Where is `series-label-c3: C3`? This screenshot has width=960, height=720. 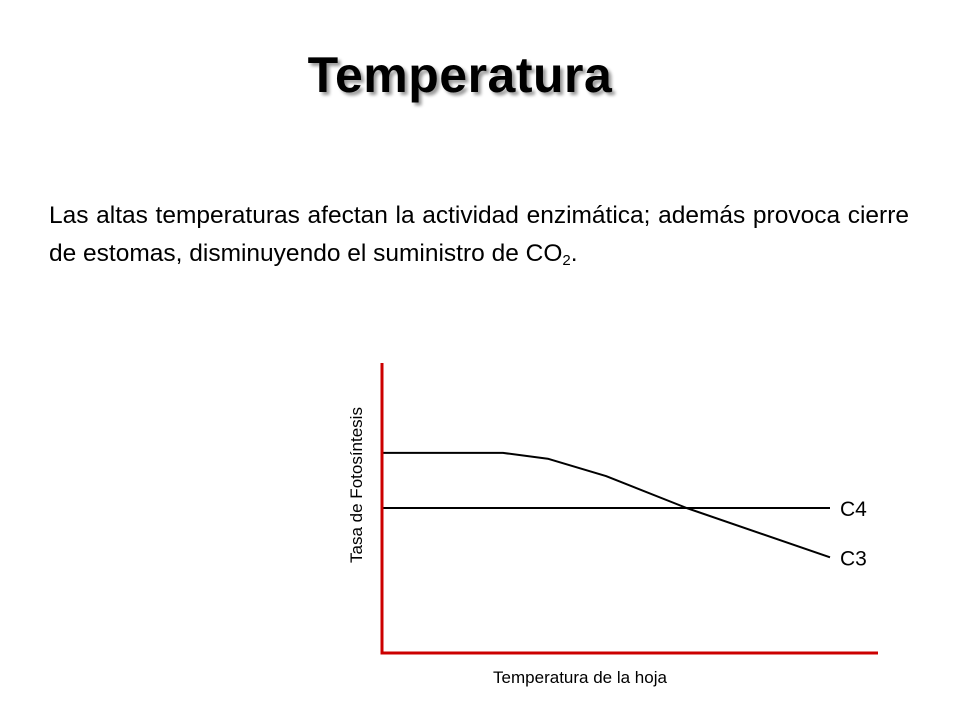 series-label-c3: C3 is located at coordinates (853, 558).